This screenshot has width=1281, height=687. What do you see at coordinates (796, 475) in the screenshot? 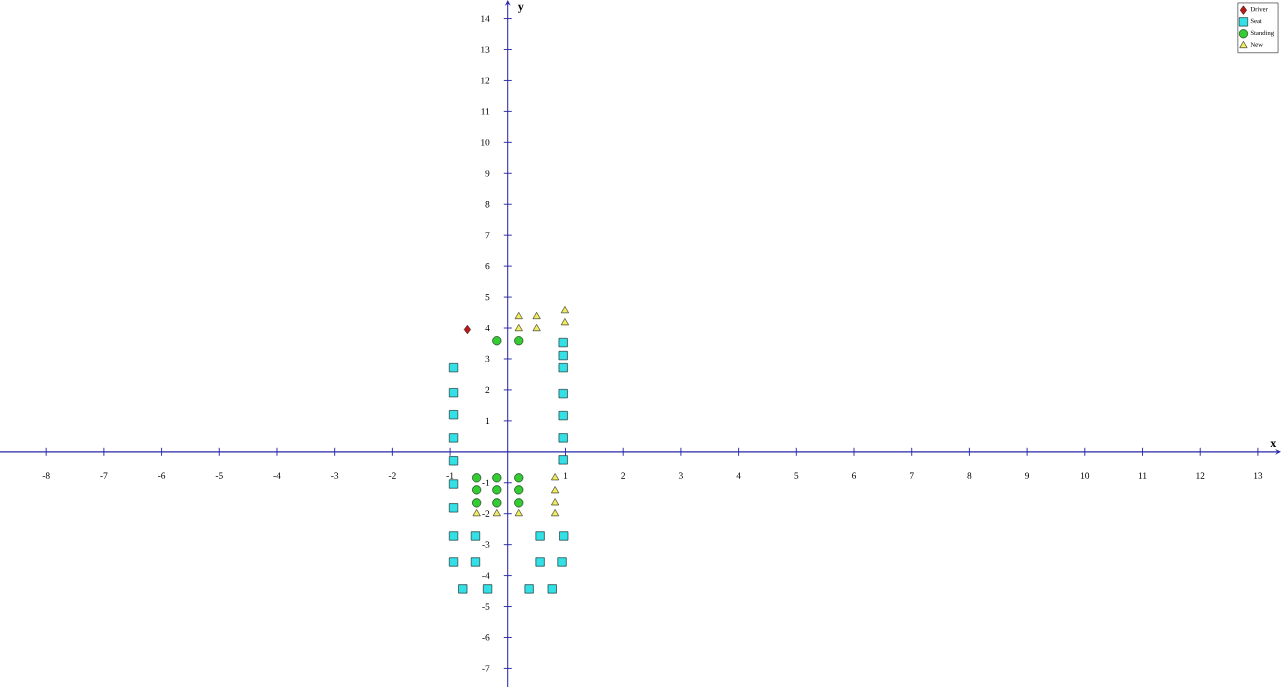
I see `x-tick-label: 5` at bounding box center [796, 475].